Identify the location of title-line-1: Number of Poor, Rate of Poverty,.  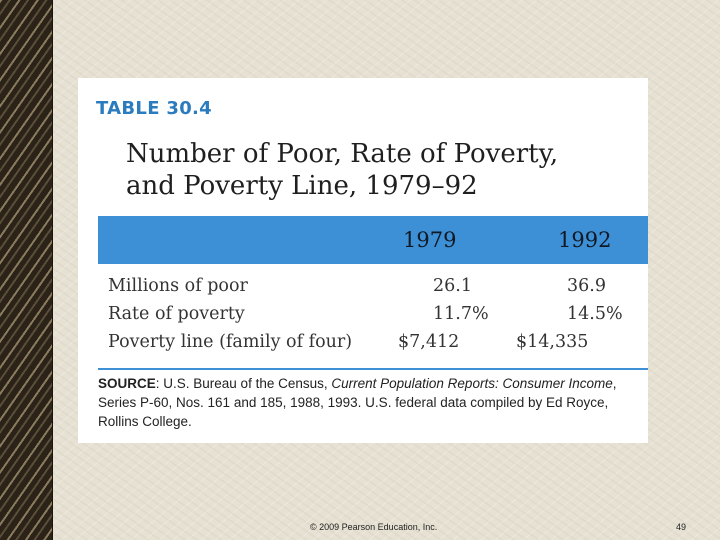
(342, 154).